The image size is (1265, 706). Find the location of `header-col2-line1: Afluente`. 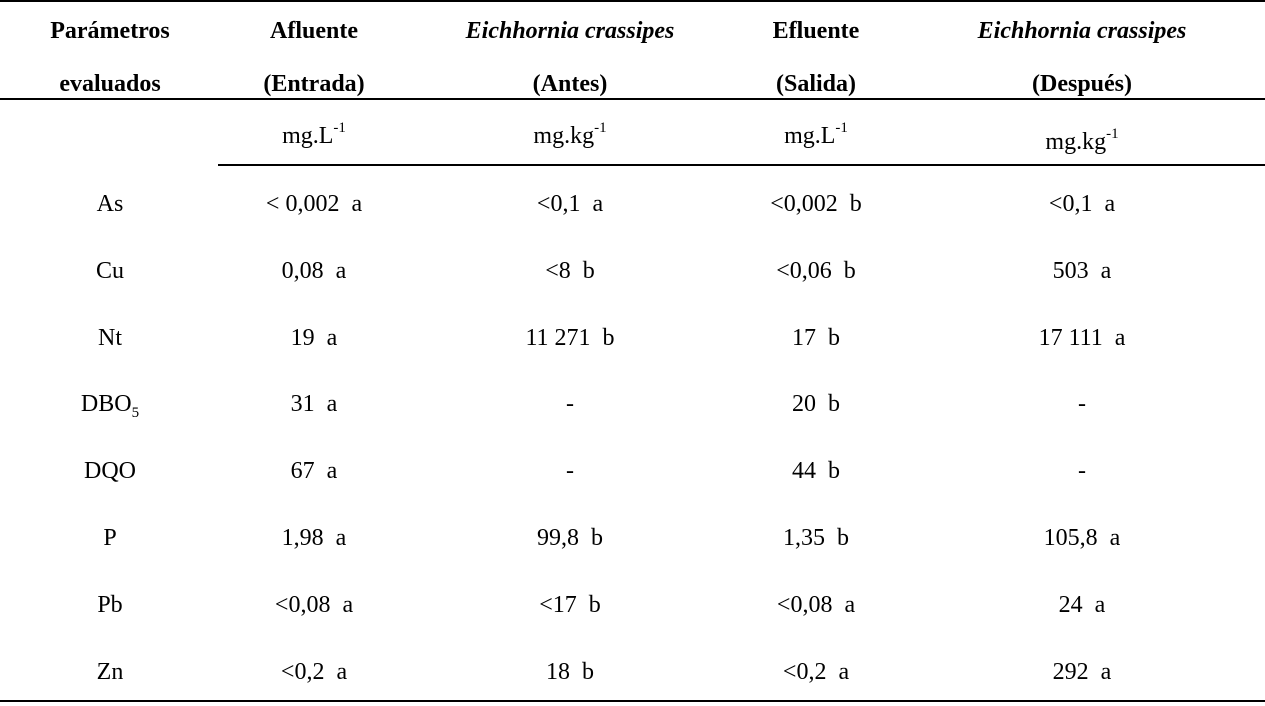

header-col2-line1: Afluente is located at coordinates (314, 31).